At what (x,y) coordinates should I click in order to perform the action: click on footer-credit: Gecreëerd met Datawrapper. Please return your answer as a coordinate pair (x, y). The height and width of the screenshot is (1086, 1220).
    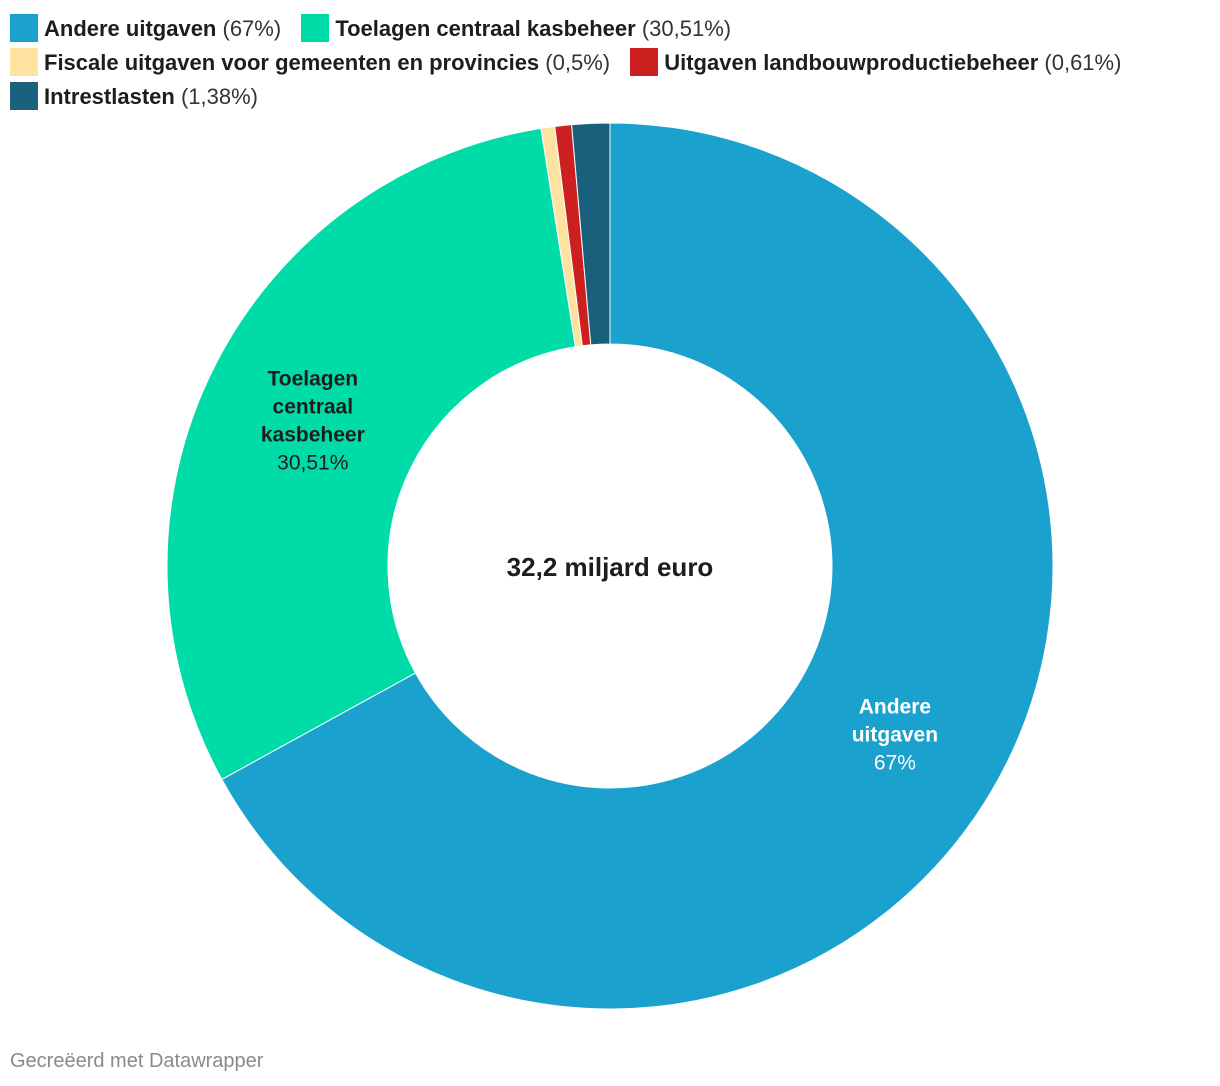
    Looking at the image, I should click on (137, 1061).